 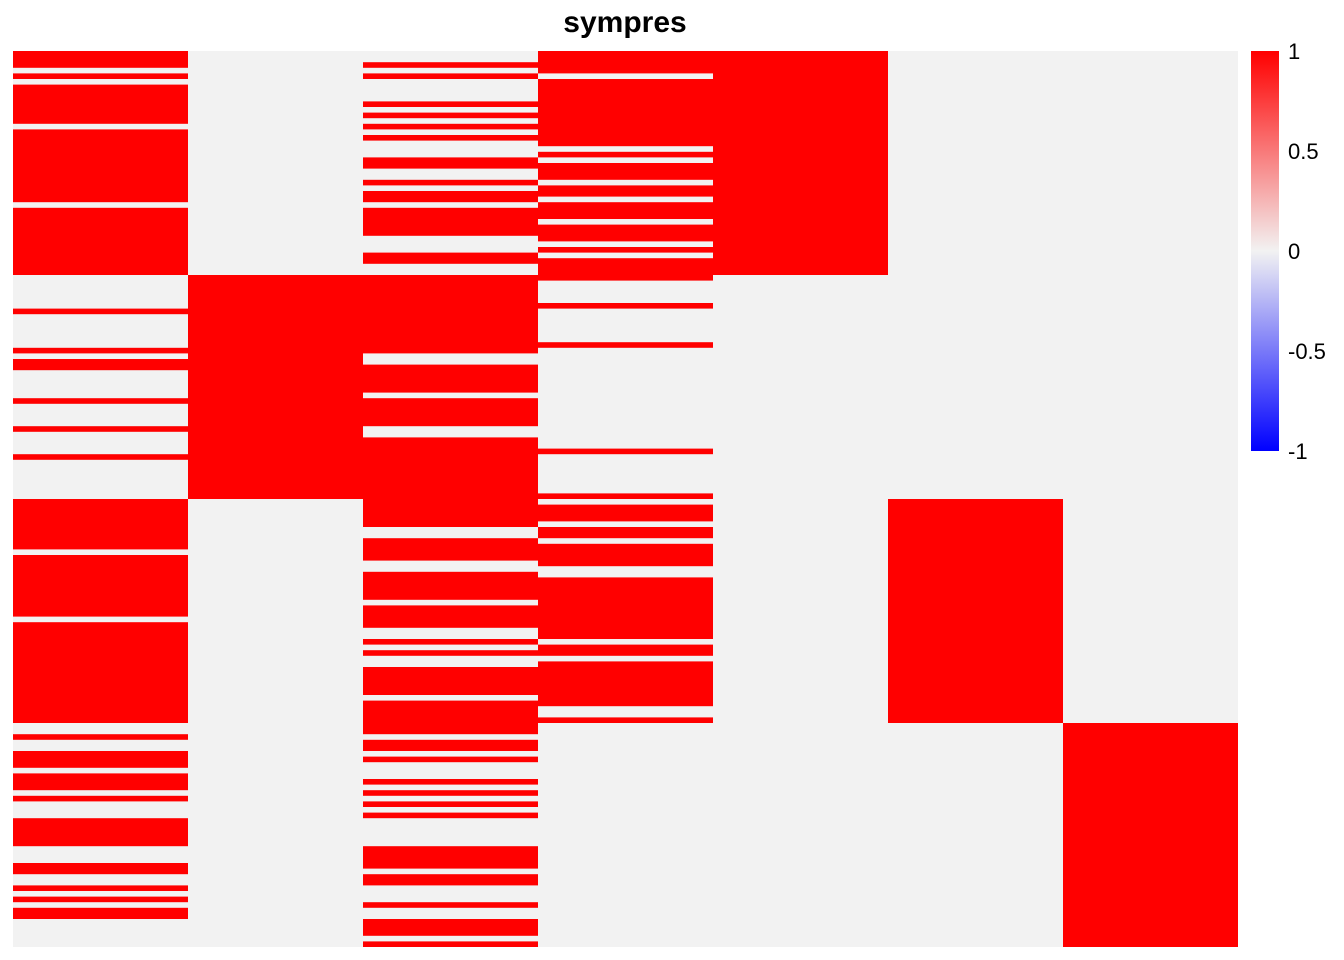 I want to click on legend-tick-label: 0.5, so click(x=1303, y=151).